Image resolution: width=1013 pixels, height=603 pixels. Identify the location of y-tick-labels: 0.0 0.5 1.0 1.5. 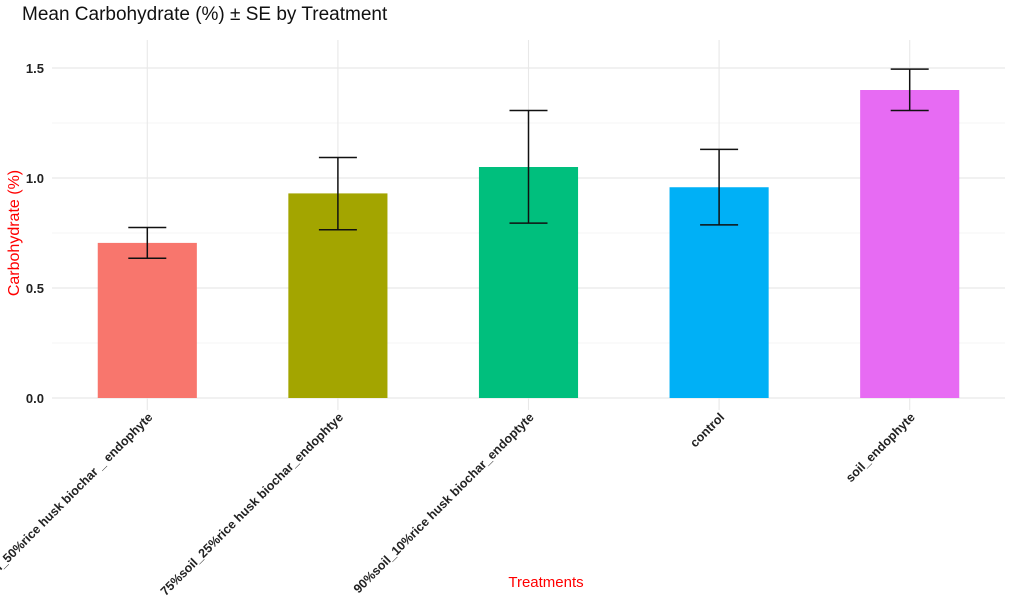
(35, 233).